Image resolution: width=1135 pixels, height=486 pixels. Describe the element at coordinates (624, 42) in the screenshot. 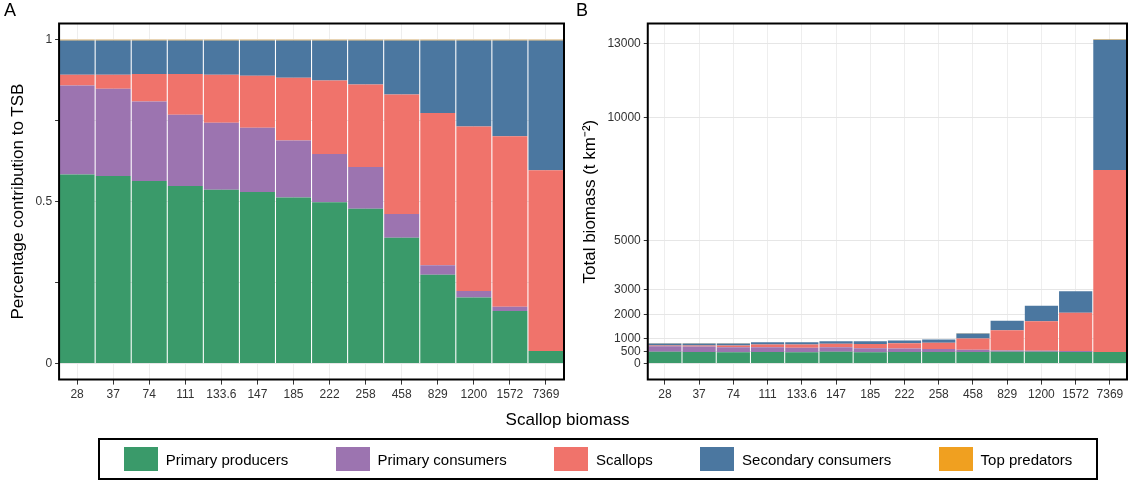

I see `y-tick-label: 13000` at that location.